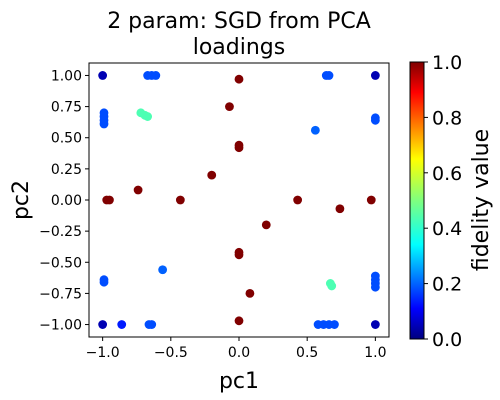 This screenshot has width=500, height=400. I want to click on x-tick-label-1: −0.5, so click(171, 353).